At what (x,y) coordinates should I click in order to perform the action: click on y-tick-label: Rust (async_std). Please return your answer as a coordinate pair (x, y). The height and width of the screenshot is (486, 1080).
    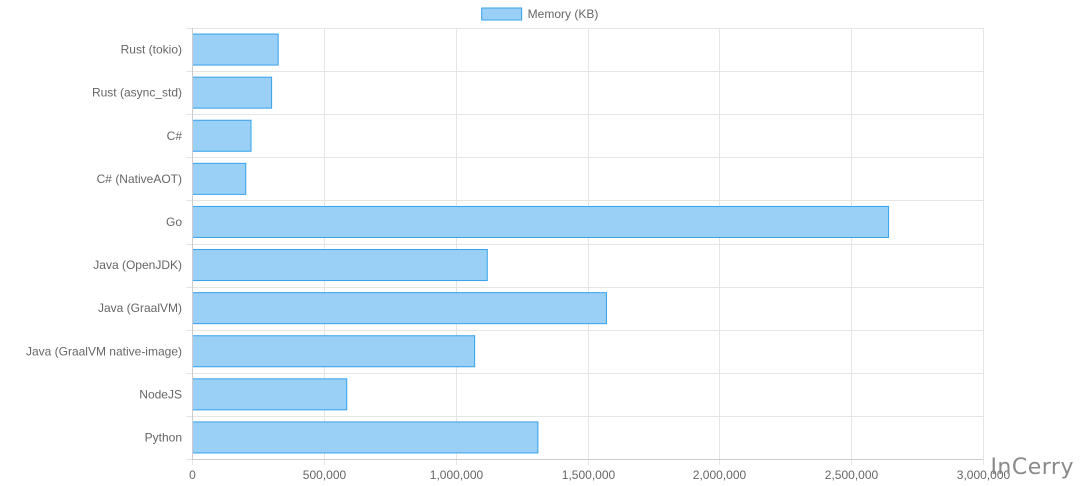
    Looking at the image, I should click on (137, 93).